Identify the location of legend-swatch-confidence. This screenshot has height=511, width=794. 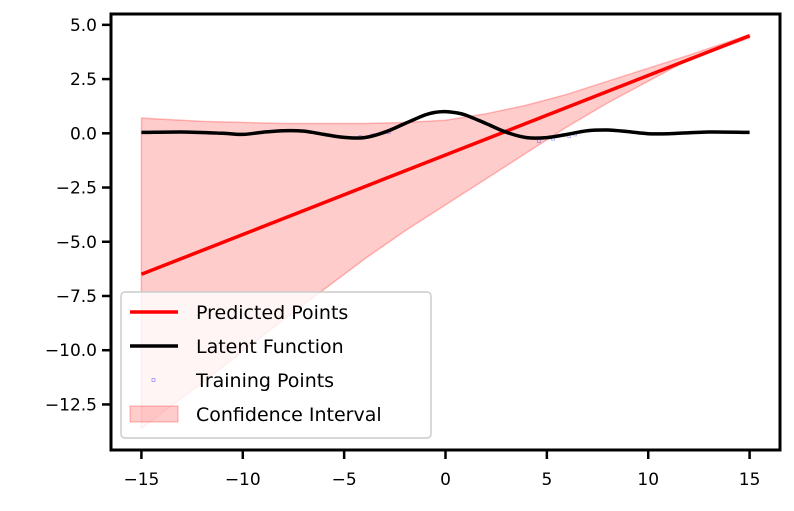
(154, 414).